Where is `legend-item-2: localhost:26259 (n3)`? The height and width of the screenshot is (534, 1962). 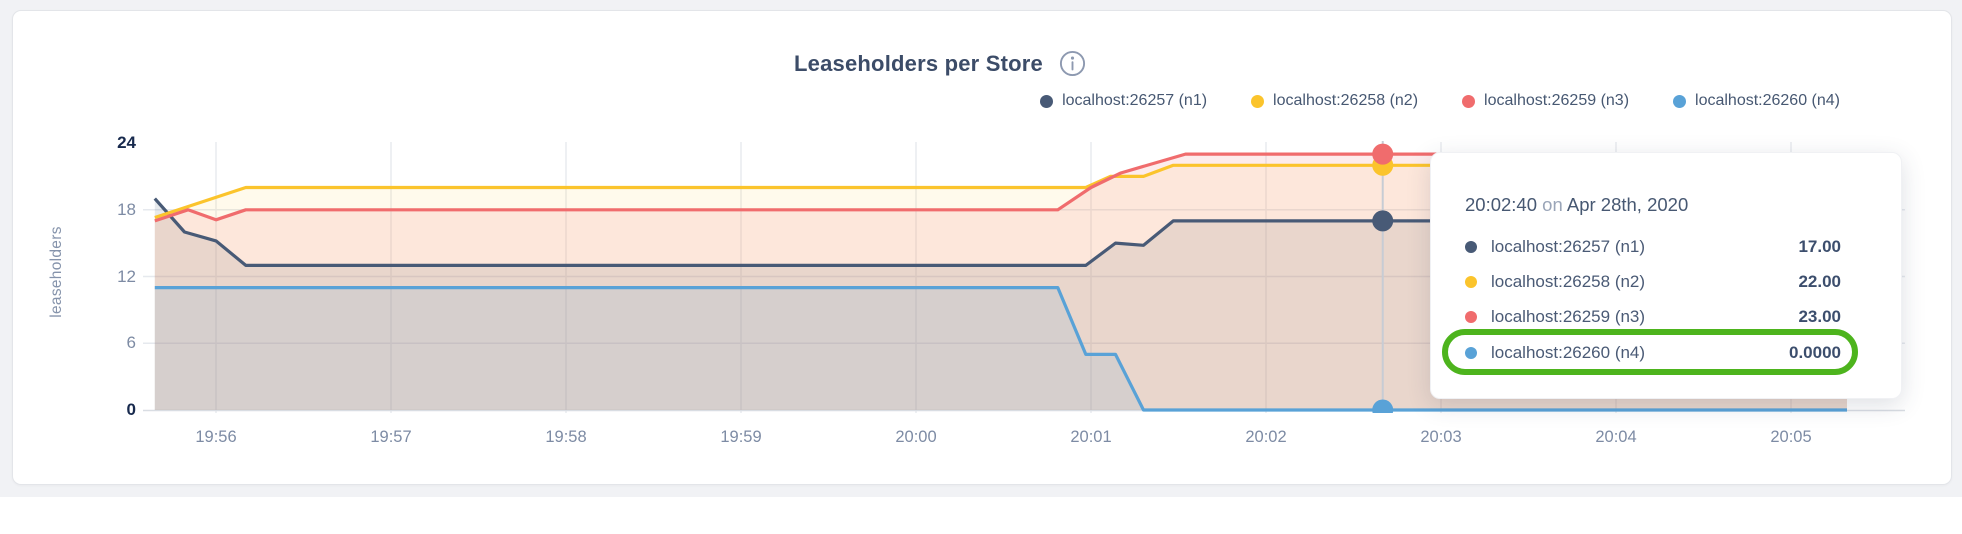
legend-item-2: localhost:26259 (n3) is located at coordinates (1545, 101).